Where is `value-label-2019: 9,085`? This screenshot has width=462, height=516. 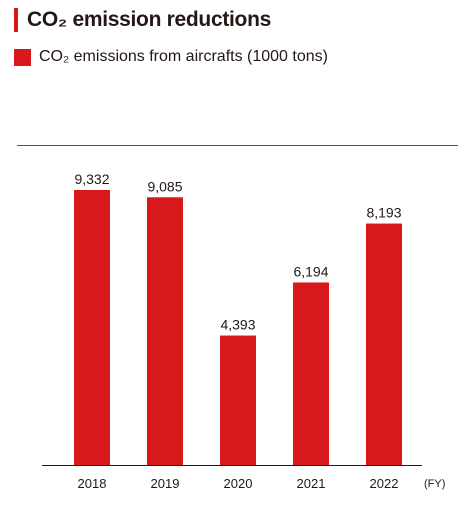 value-label-2019: 9,085 is located at coordinates (164, 186).